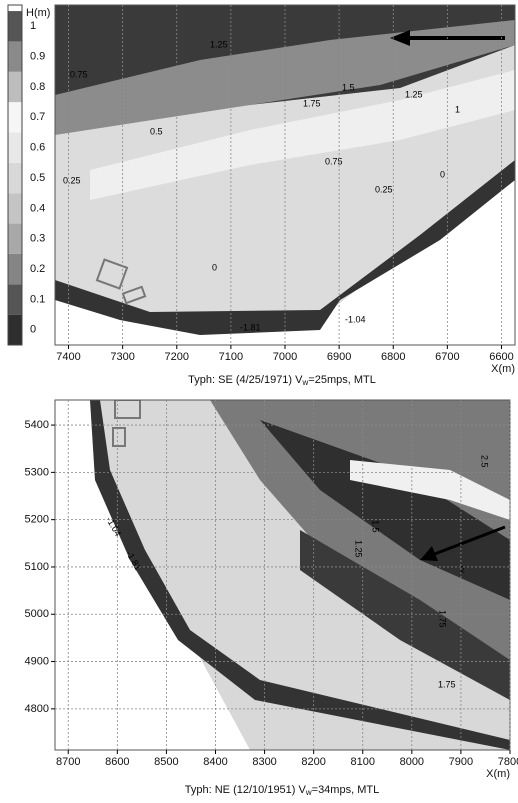 The image size is (518, 803). What do you see at coordinates (339, 357) in the screenshot?
I see `x-tick-label: 6900` at bounding box center [339, 357].